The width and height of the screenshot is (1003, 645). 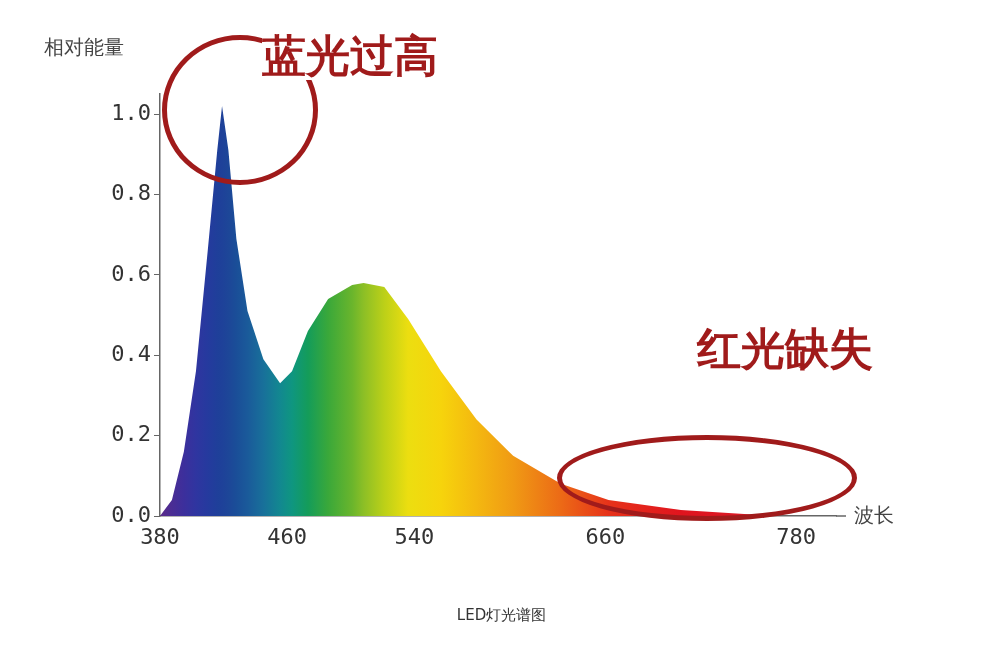 I want to click on y-tick-label: 0.4, so click(x=131, y=353).